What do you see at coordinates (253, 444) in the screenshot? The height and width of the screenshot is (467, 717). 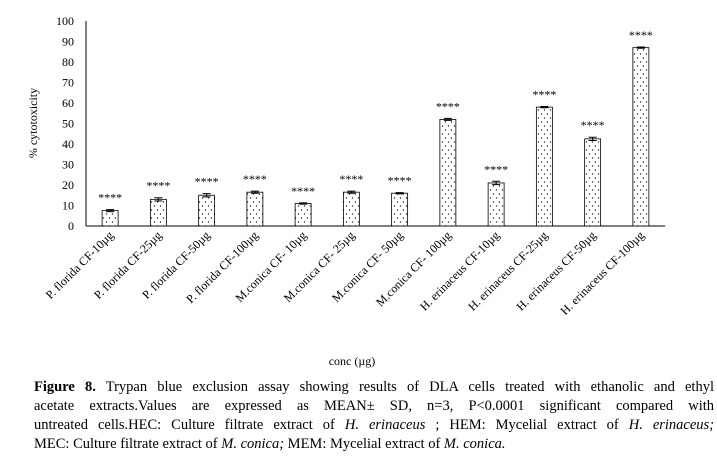 I see `caption-text: M. conica;` at bounding box center [253, 444].